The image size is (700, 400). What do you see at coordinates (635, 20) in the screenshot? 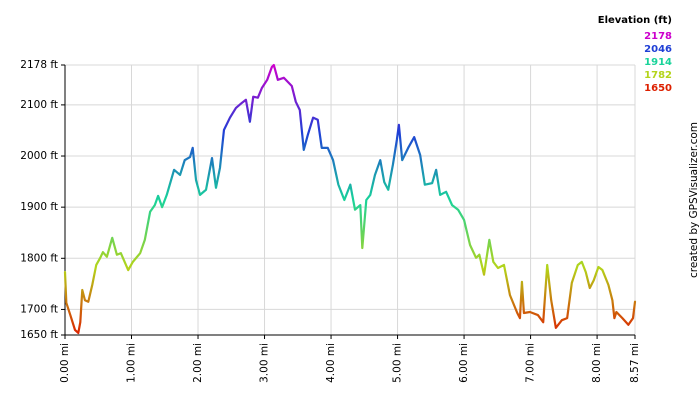
I see `legend-title: Elevation (ft)` at bounding box center [635, 20].